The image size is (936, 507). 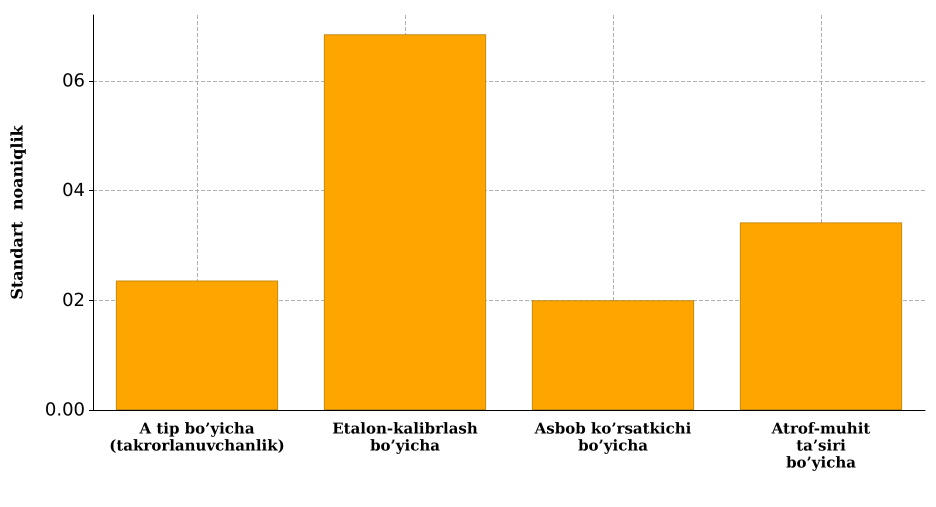 I want to click on x-tick-label: A tip bo’yicha (takrorlanuvchanlik), so click(x=197, y=437).